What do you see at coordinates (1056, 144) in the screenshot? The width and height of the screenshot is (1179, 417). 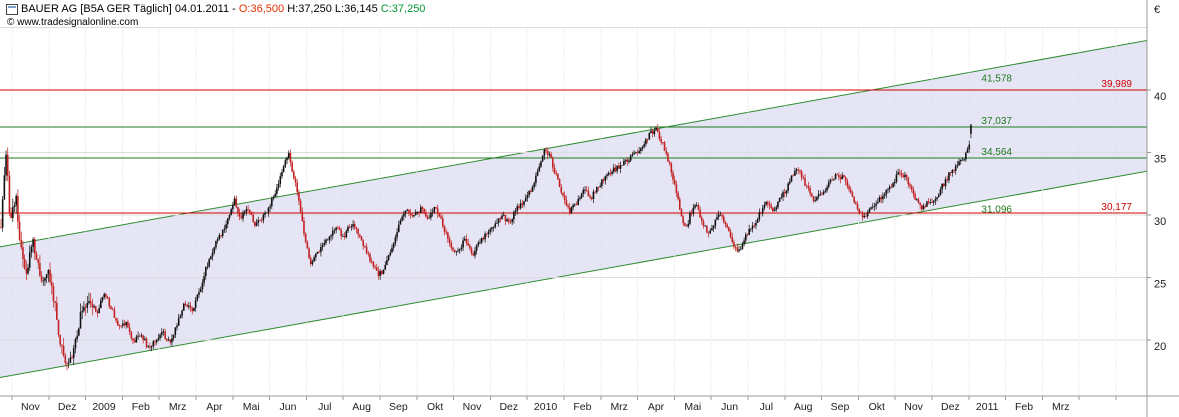 I see `level-labels: 39,989 30,177 37,037 34,564 41,578 31,096` at bounding box center [1056, 144].